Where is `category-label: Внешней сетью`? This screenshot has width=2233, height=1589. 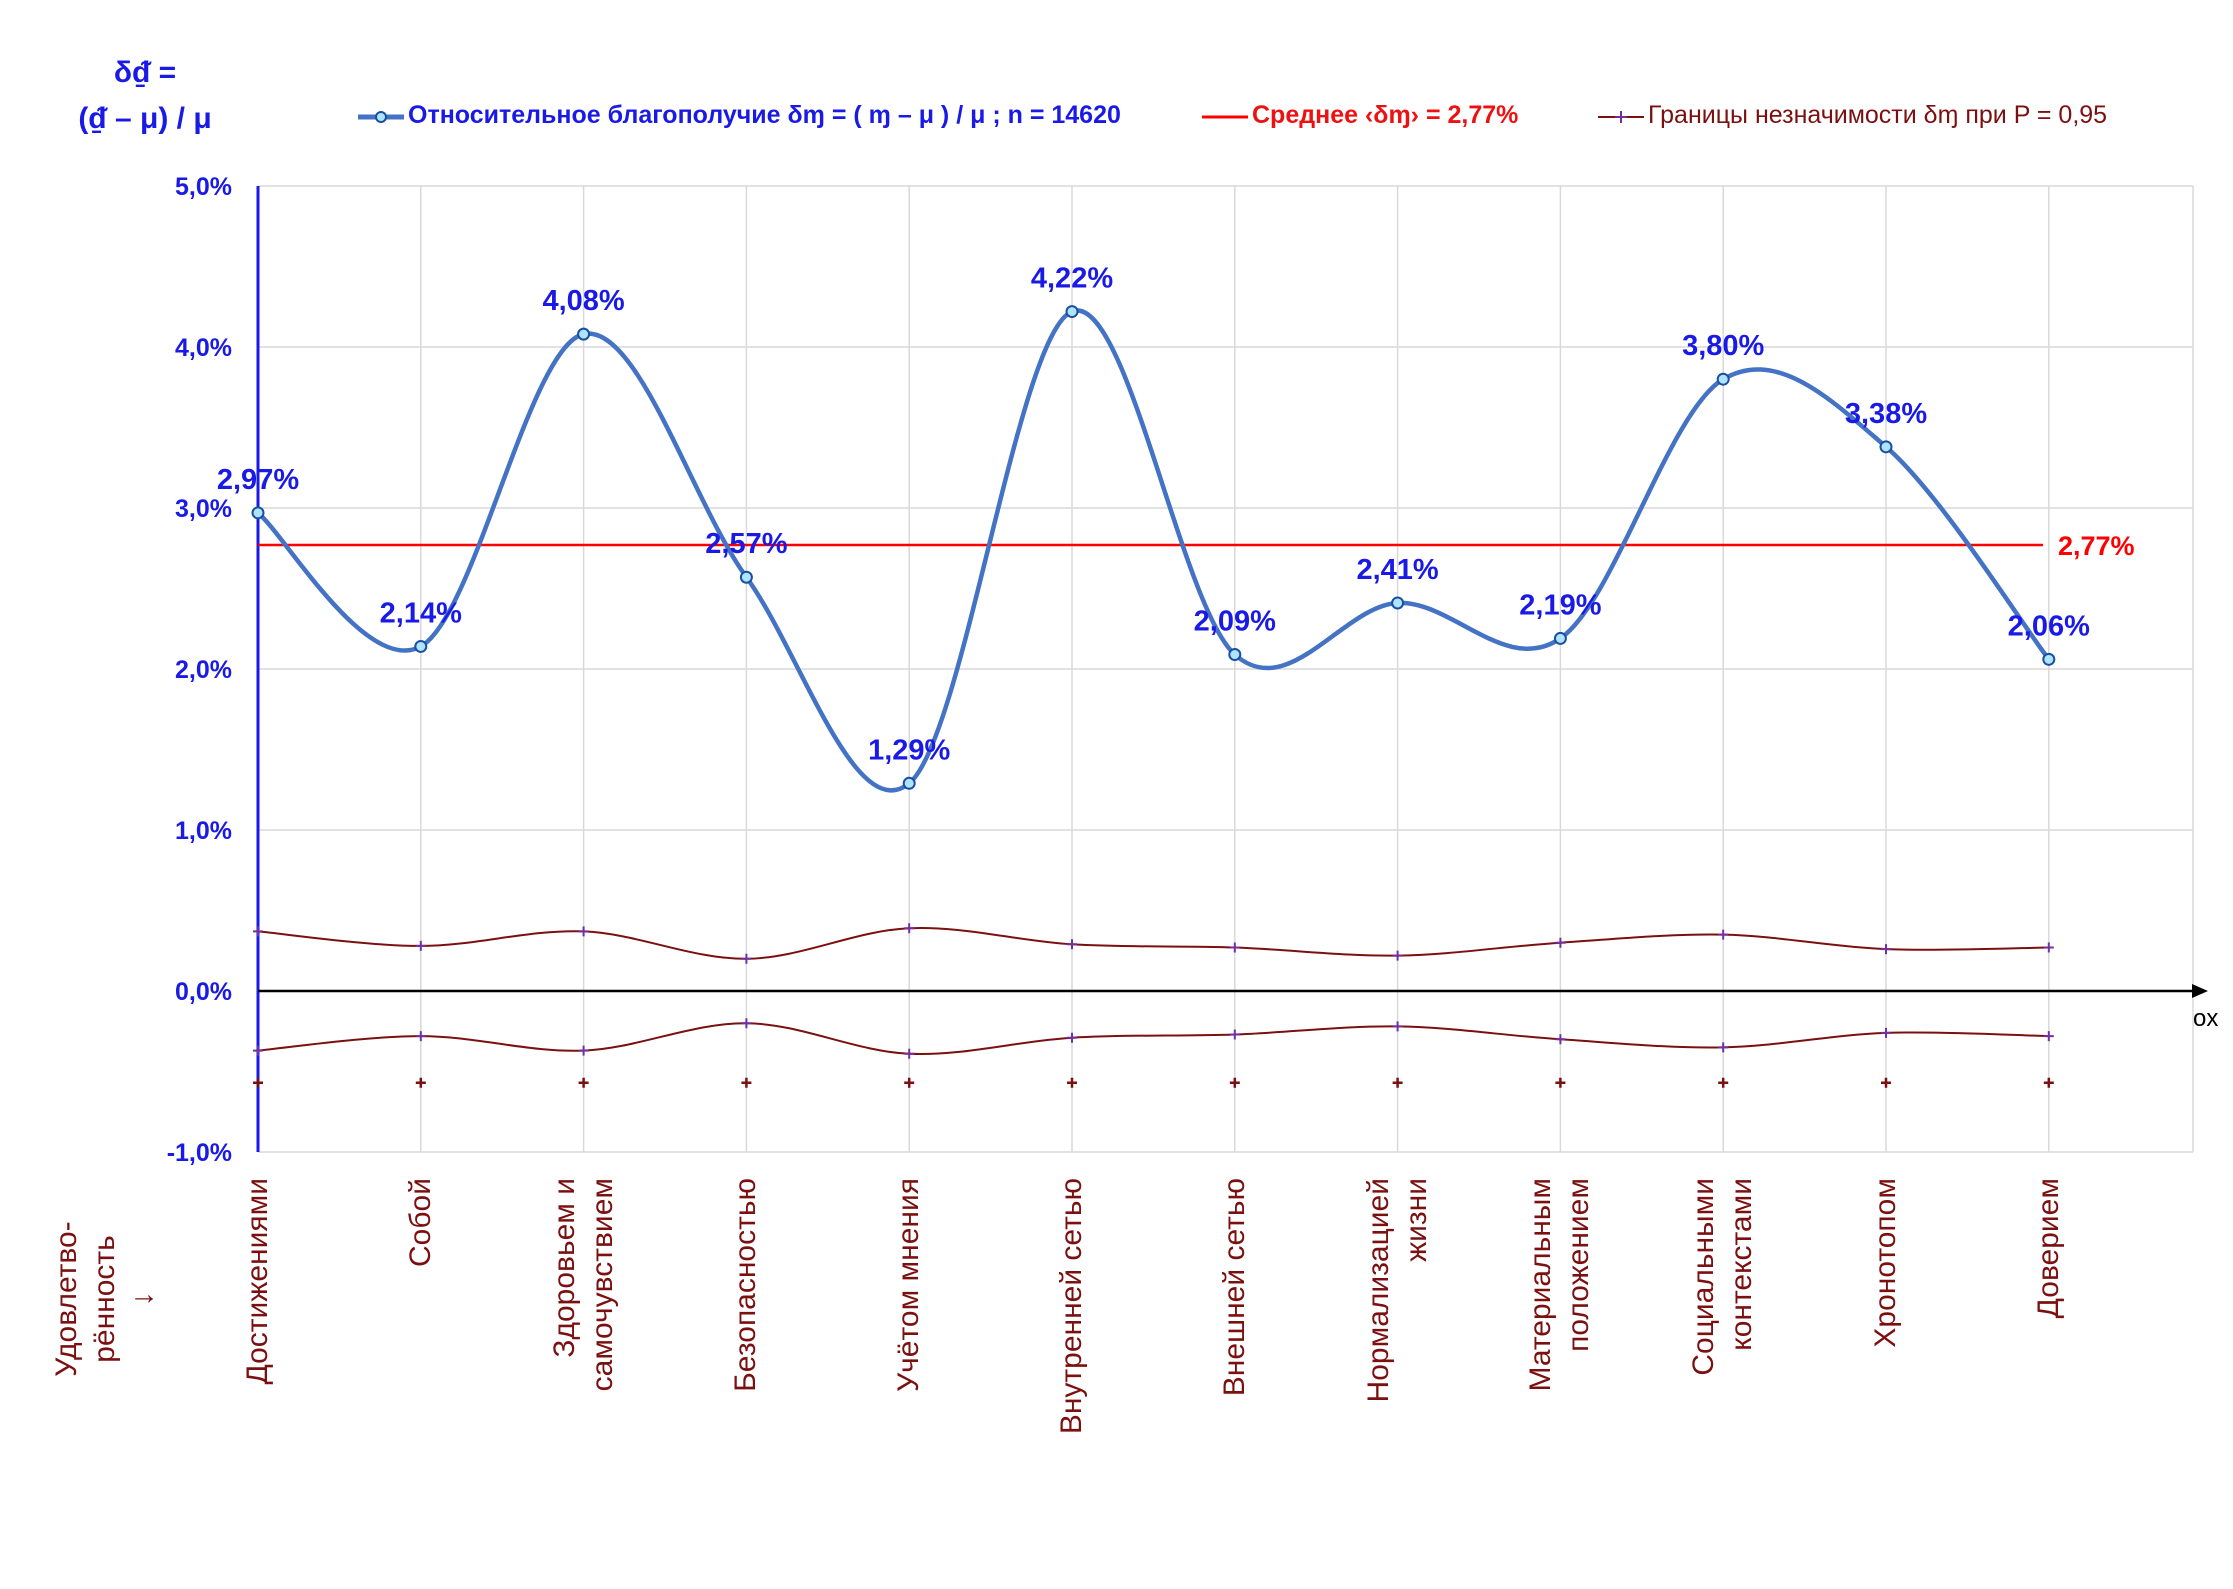
category-label: Внешней сетью is located at coordinates (1234, 1287).